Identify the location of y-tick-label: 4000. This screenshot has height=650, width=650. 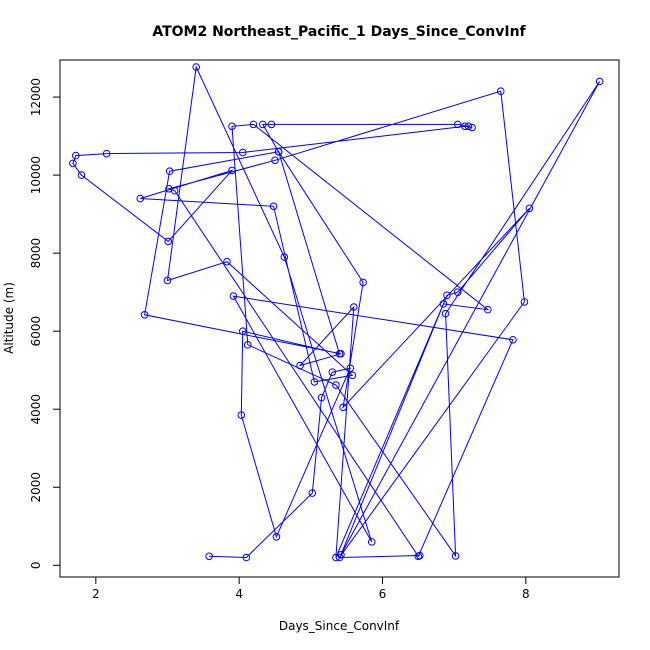
(36, 409).